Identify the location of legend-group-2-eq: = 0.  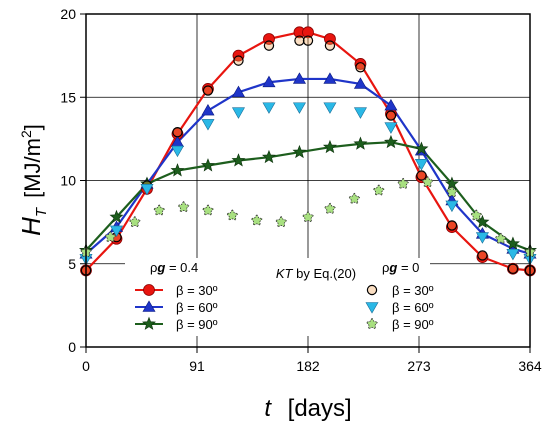
(408, 267).